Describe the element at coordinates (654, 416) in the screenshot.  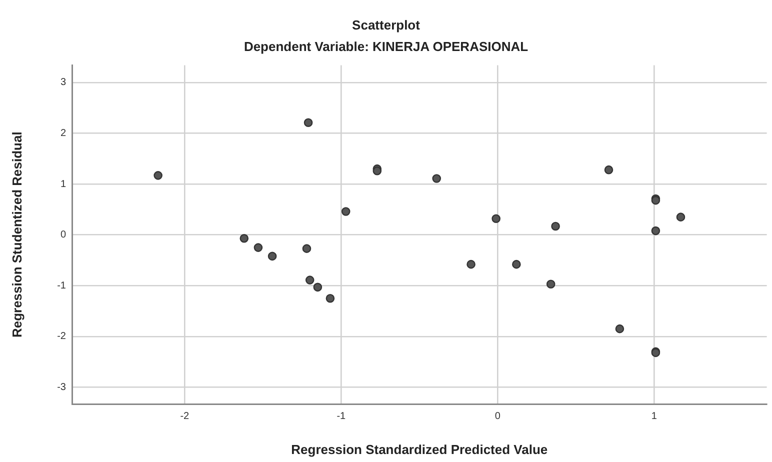
I see `x-tick-label: 1` at that location.